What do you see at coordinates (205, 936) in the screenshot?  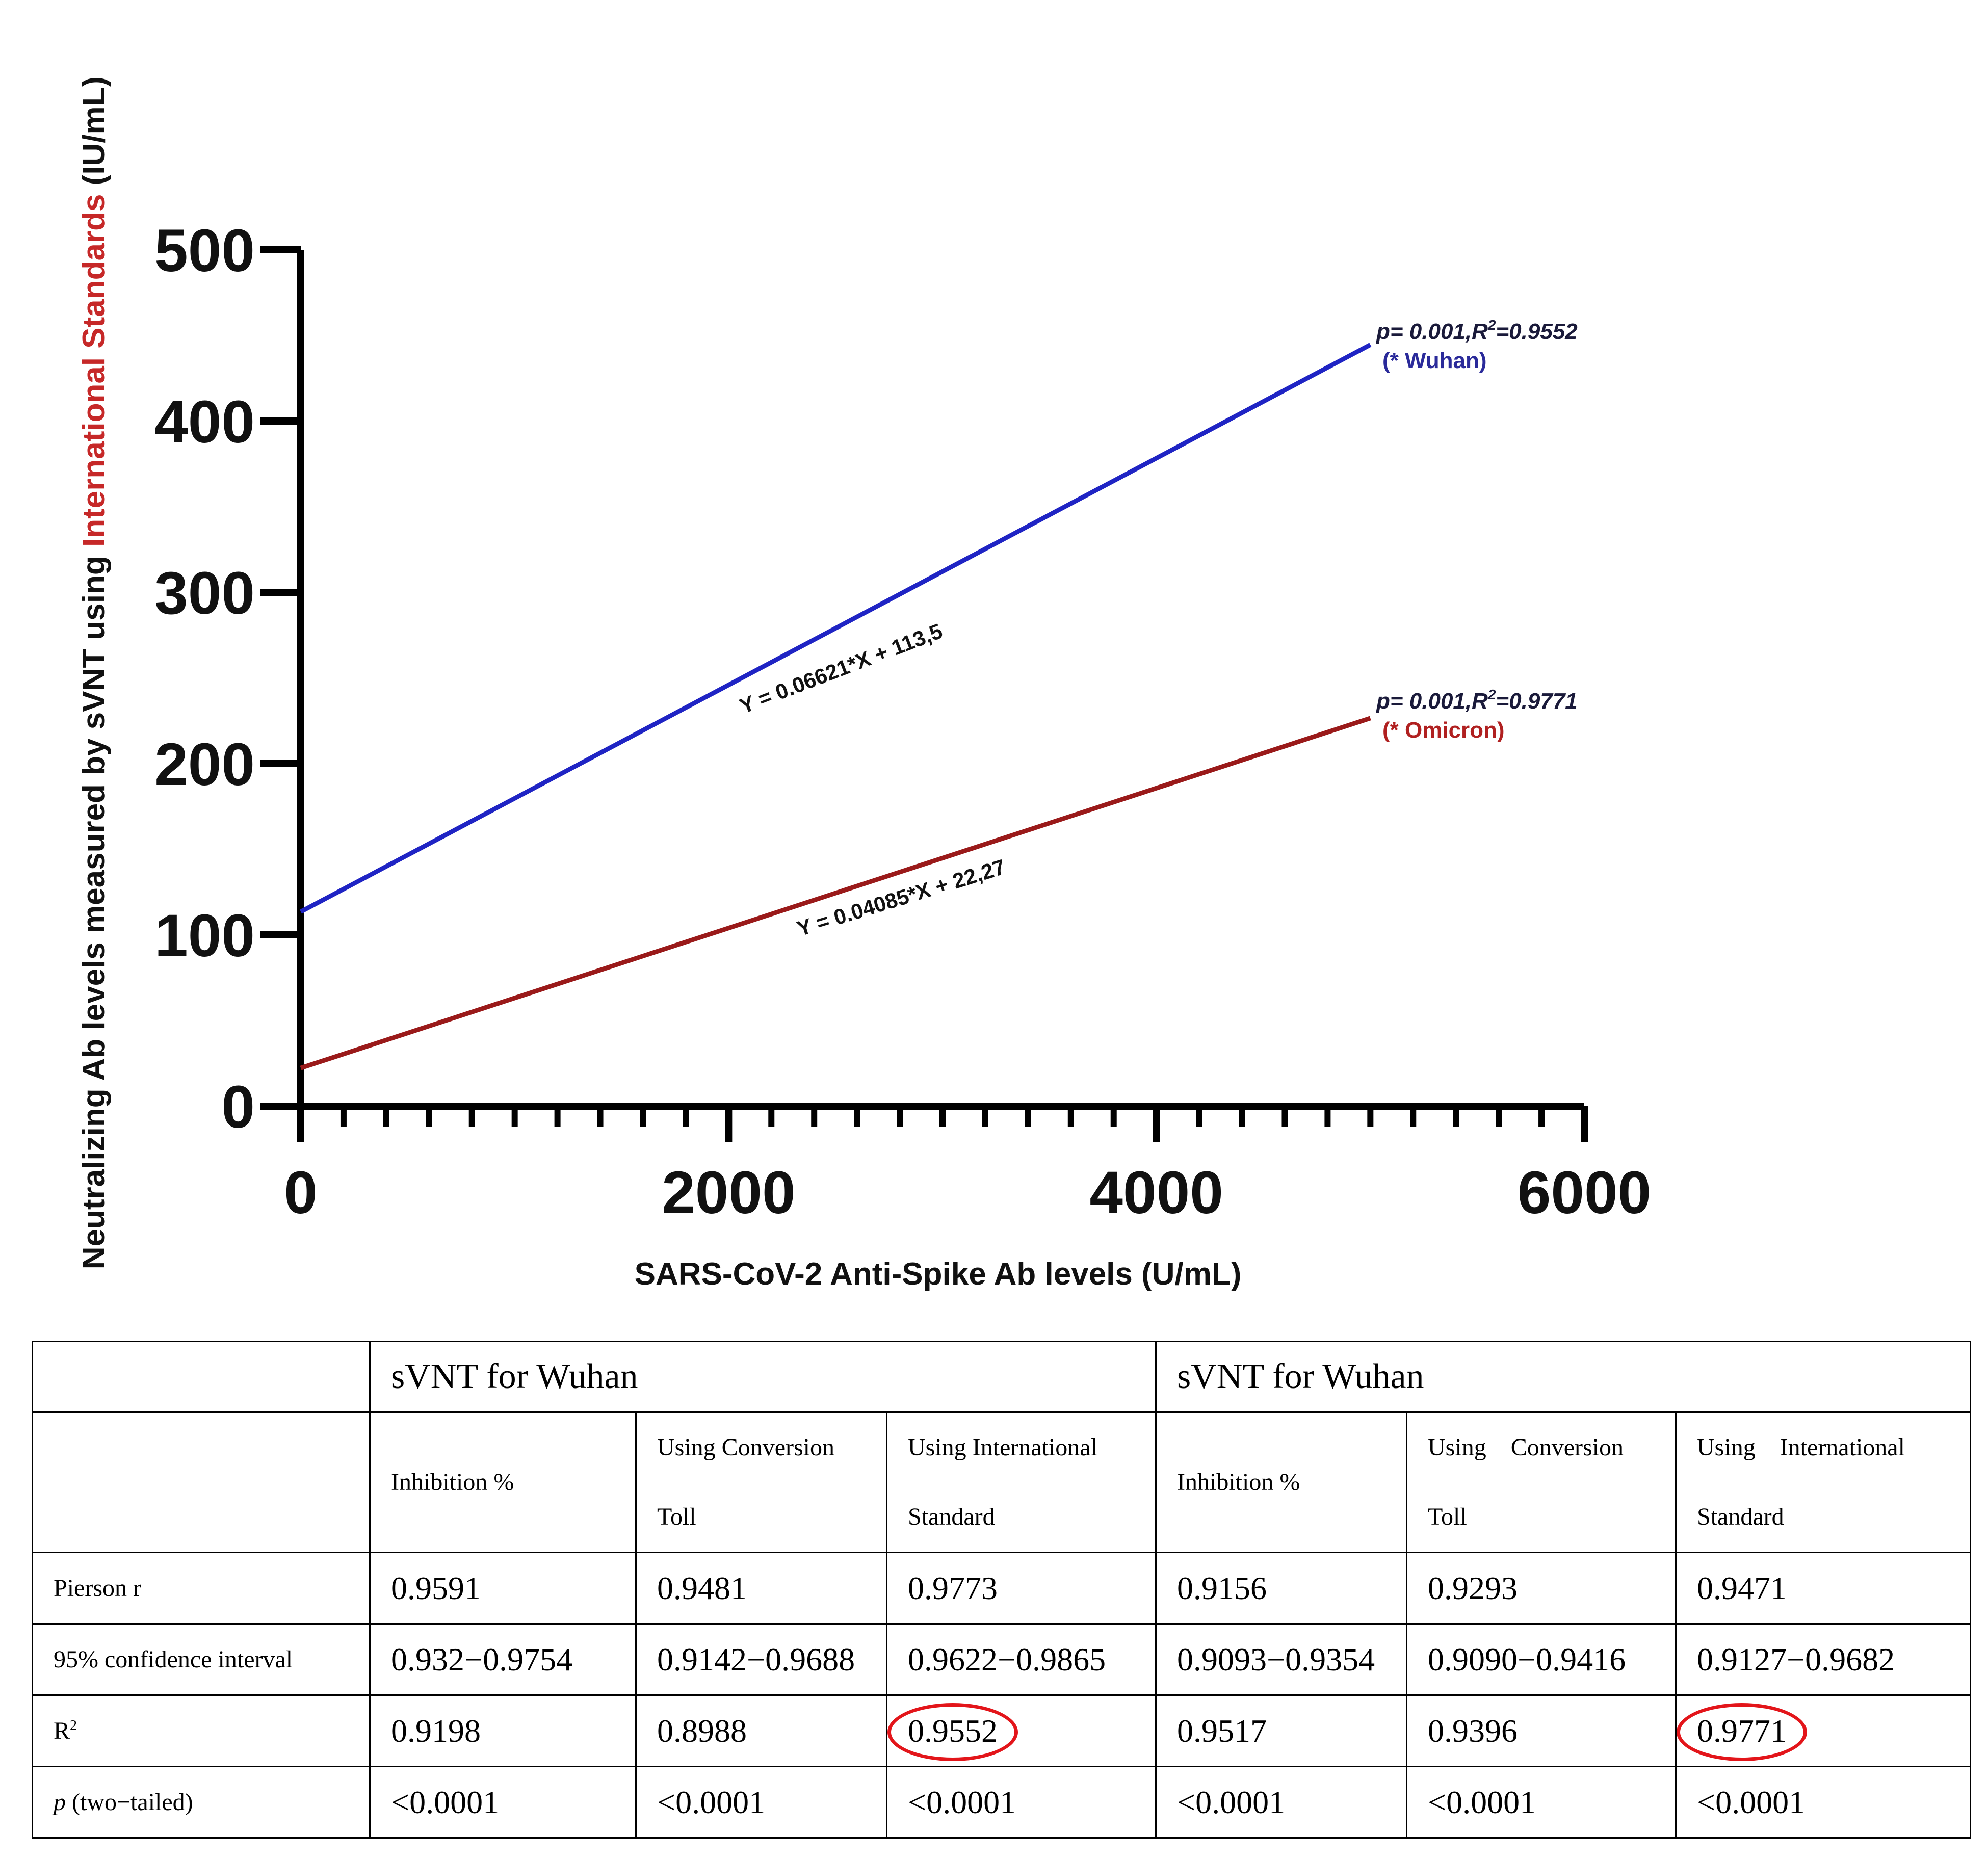 I see `y-tick-label-100: 100` at bounding box center [205, 936].